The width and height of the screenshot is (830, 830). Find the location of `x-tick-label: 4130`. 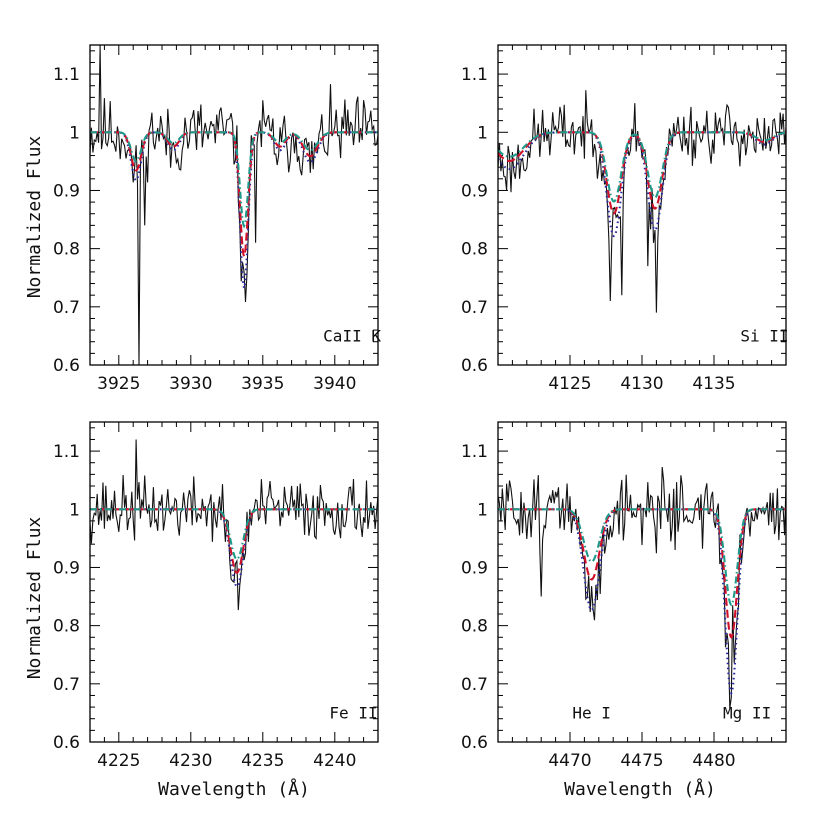

x-tick-label: 4130 is located at coordinates (641, 384).